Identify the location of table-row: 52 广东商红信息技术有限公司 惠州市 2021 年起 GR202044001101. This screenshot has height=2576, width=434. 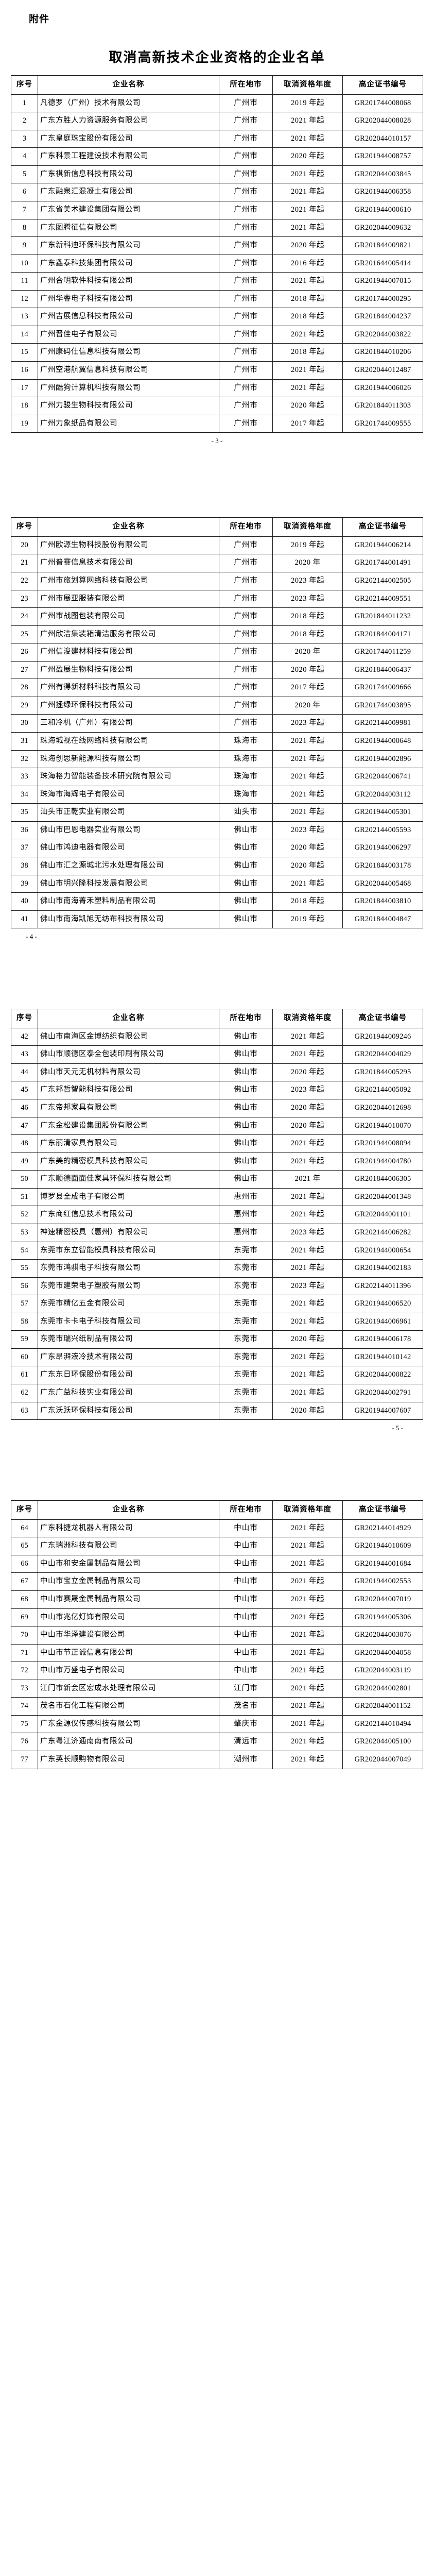
(217, 1215).